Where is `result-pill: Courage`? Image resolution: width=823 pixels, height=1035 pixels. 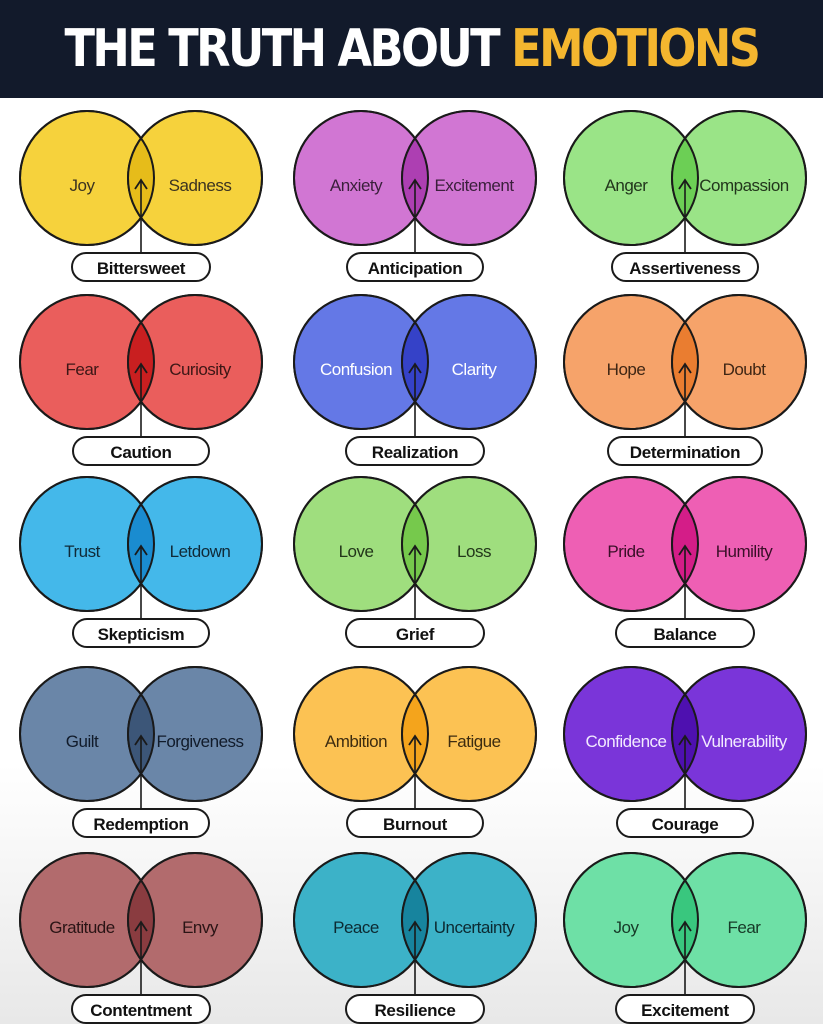
result-pill: Courage is located at coordinates (685, 823).